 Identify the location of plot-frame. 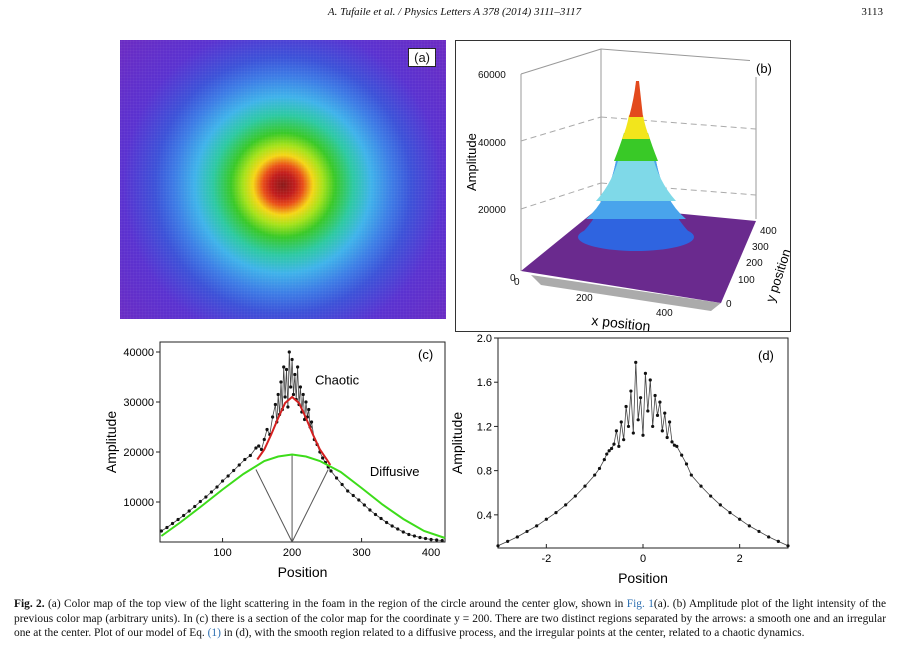
(643, 443).